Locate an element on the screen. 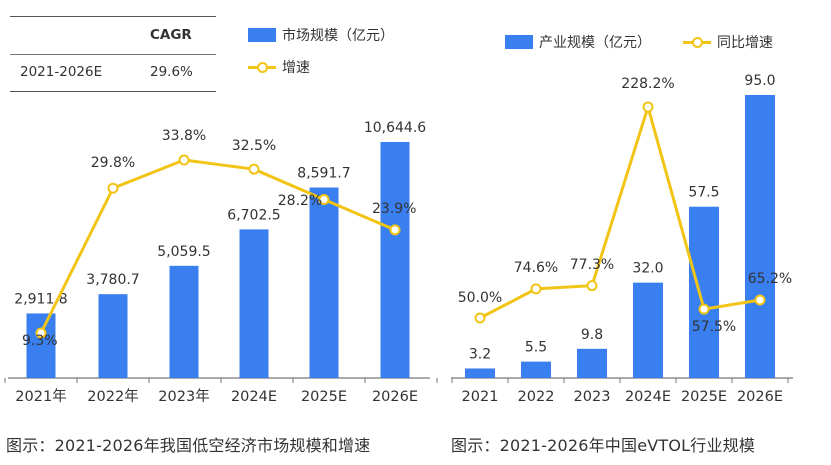  bar-value-label: 5,059.5 is located at coordinates (183, 252).